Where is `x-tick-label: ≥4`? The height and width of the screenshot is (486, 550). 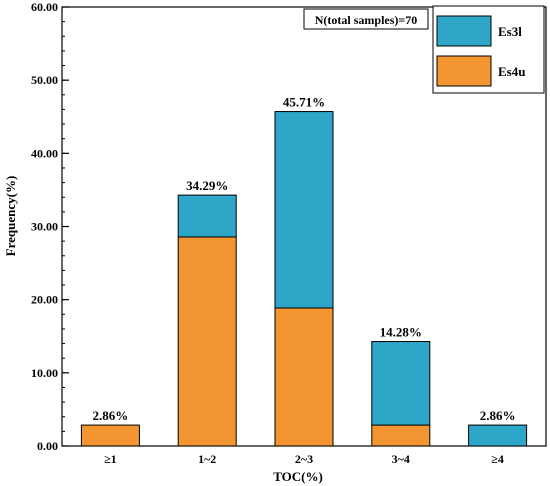
x-tick-label: ≥4 is located at coordinates (497, 459).